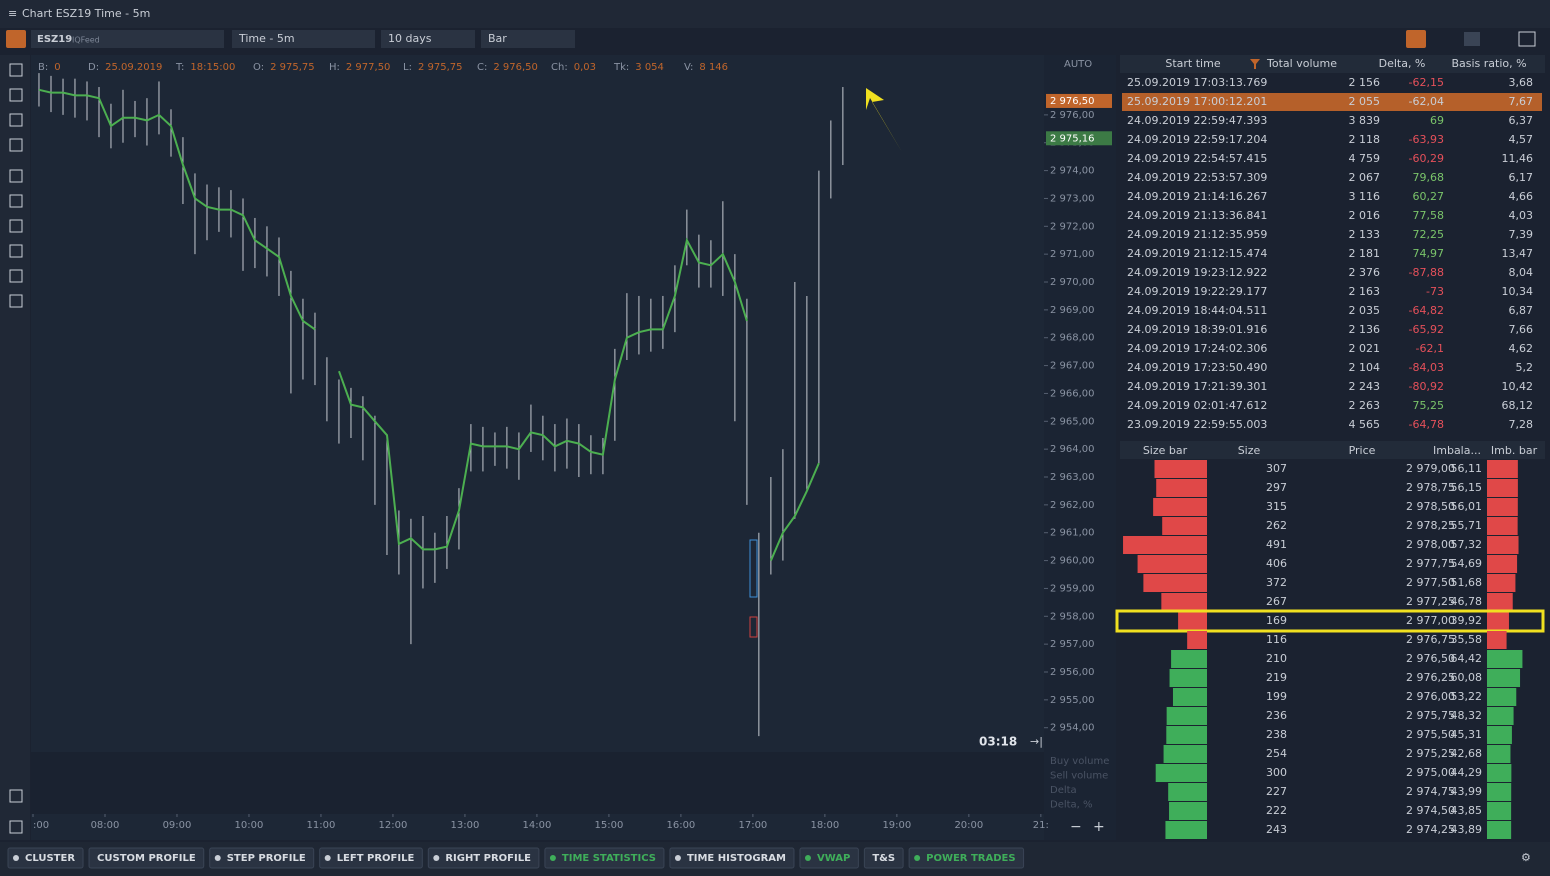  Describe the element at coordinates (1099, 827) in the screenshot. I see `zoom-in: +` at that location.